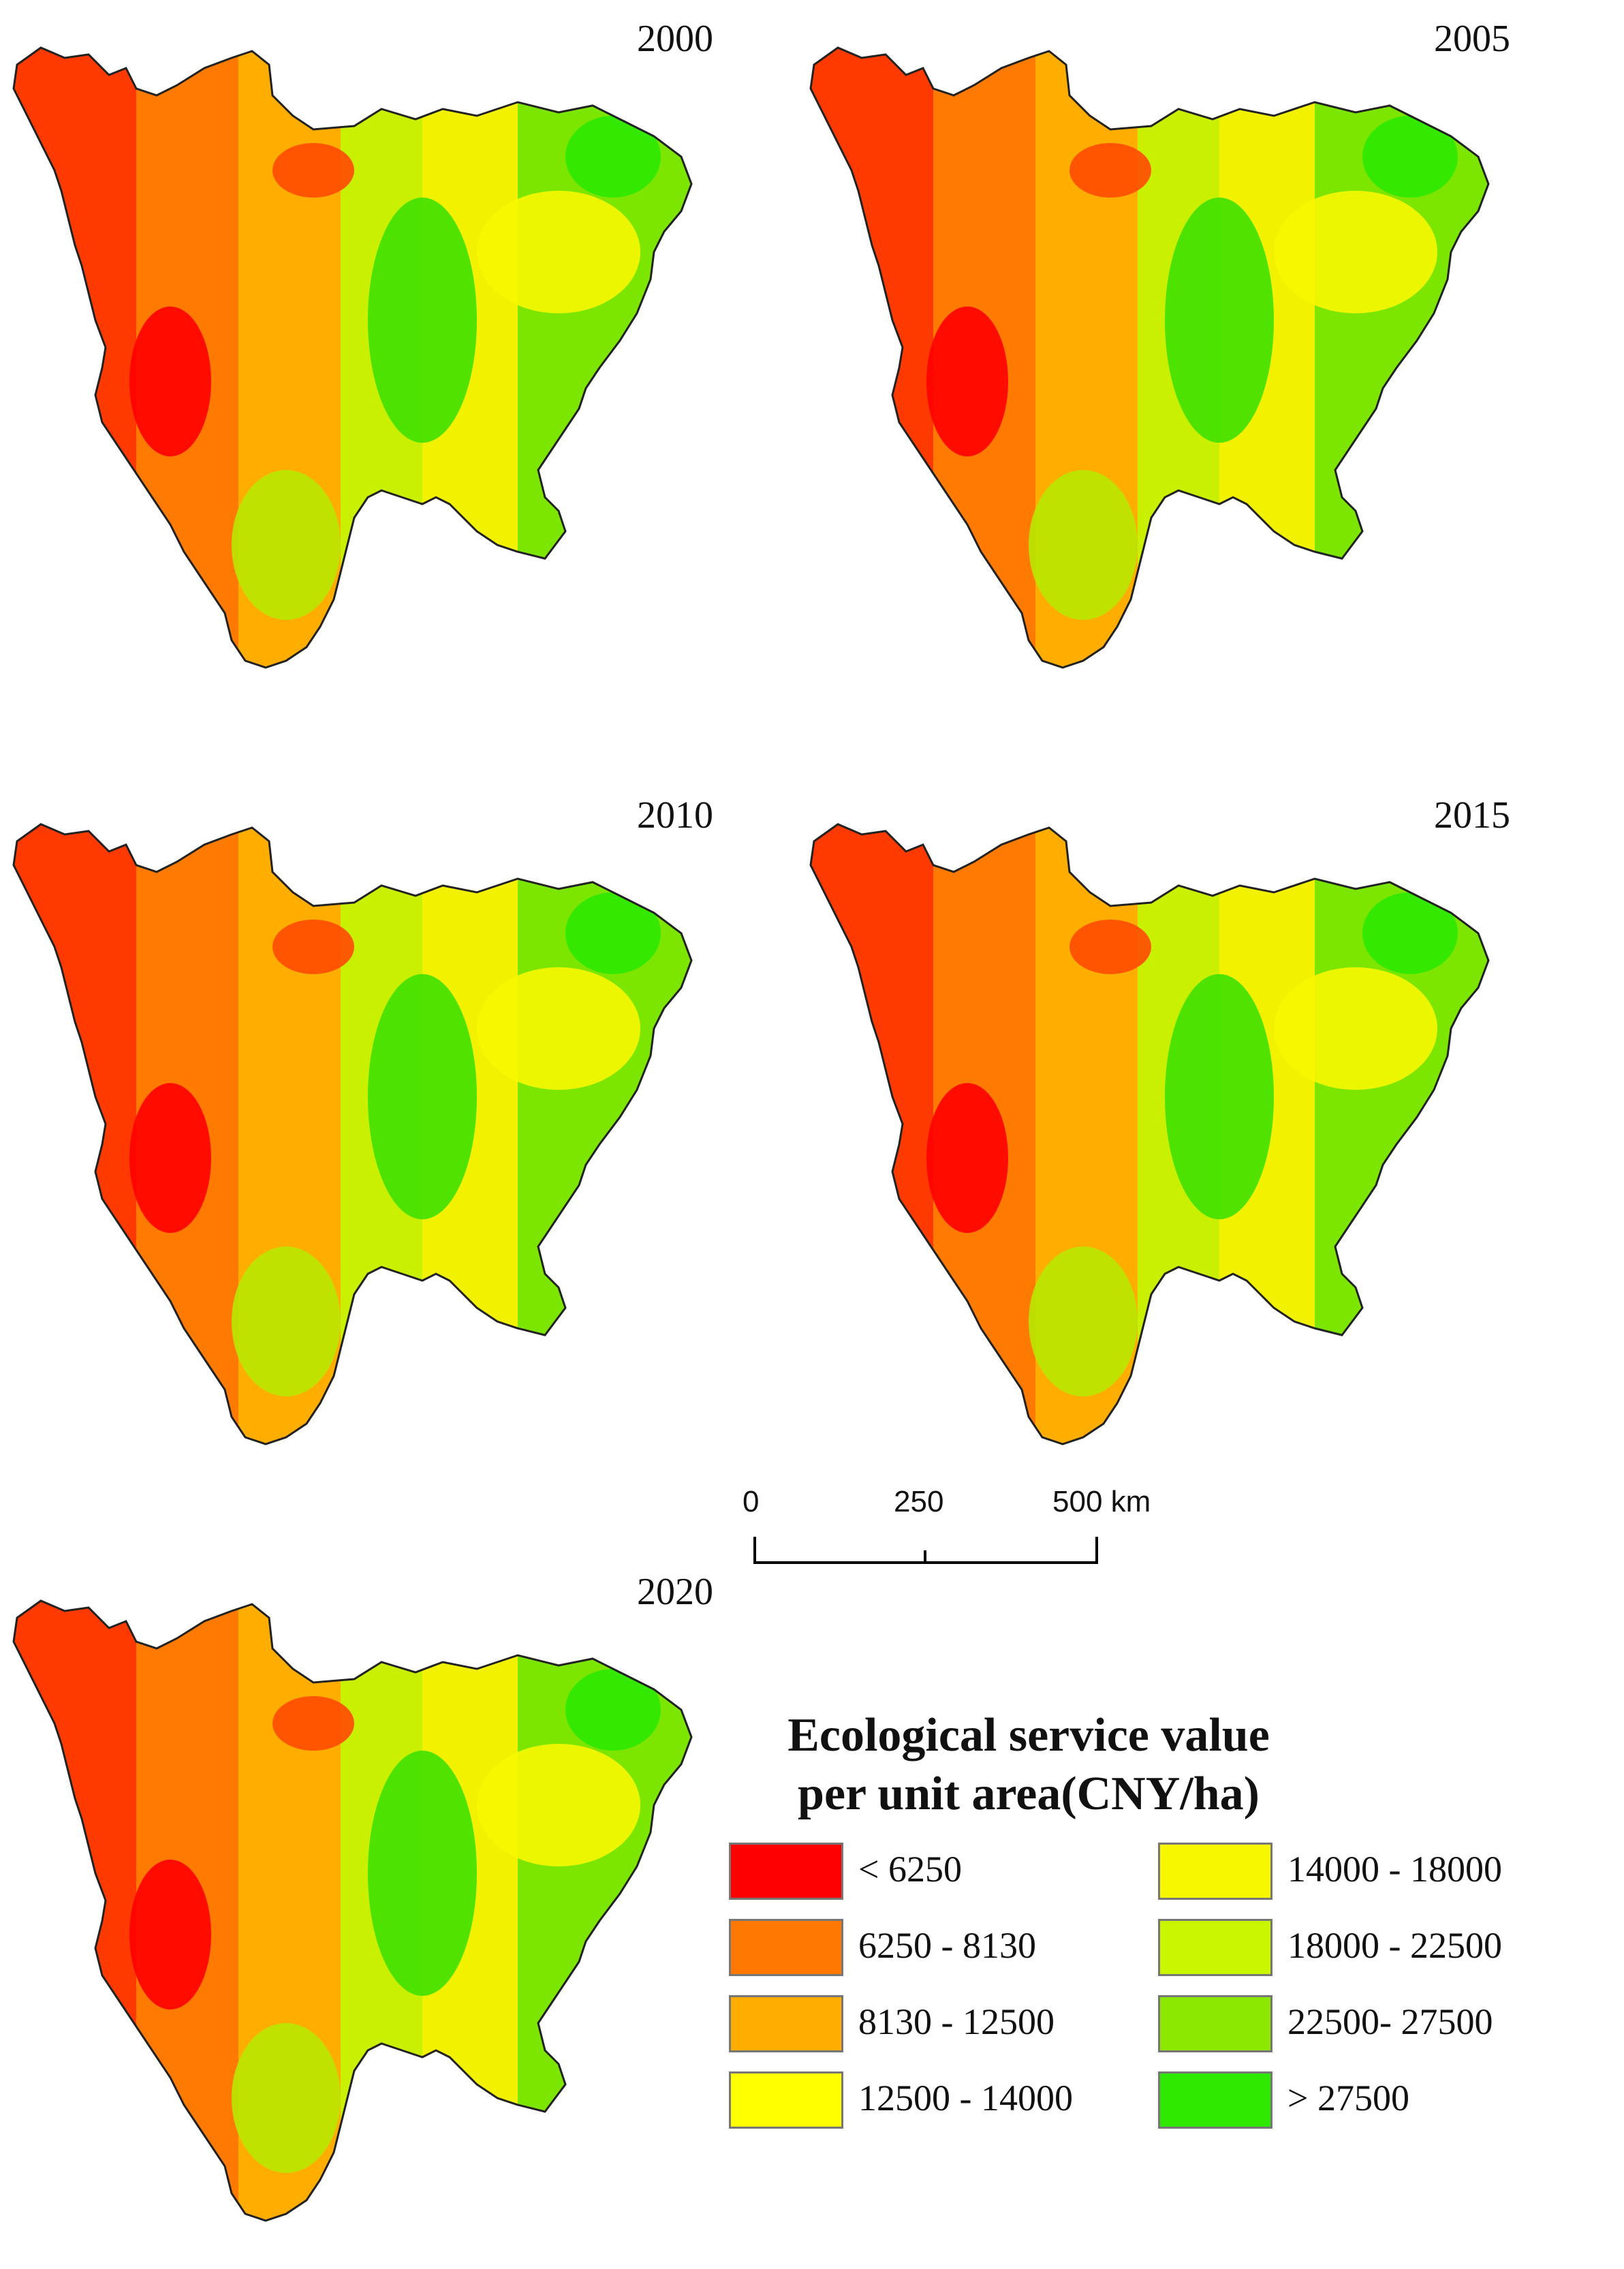  Describe the element at coordinates (1472, 39) in the screenshot. I see `panel-year-label: 2005` at that location.